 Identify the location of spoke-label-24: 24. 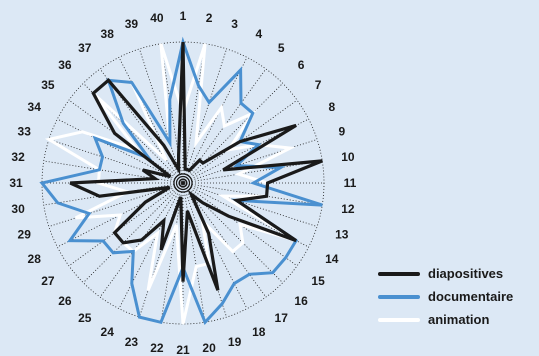
(108, 332).